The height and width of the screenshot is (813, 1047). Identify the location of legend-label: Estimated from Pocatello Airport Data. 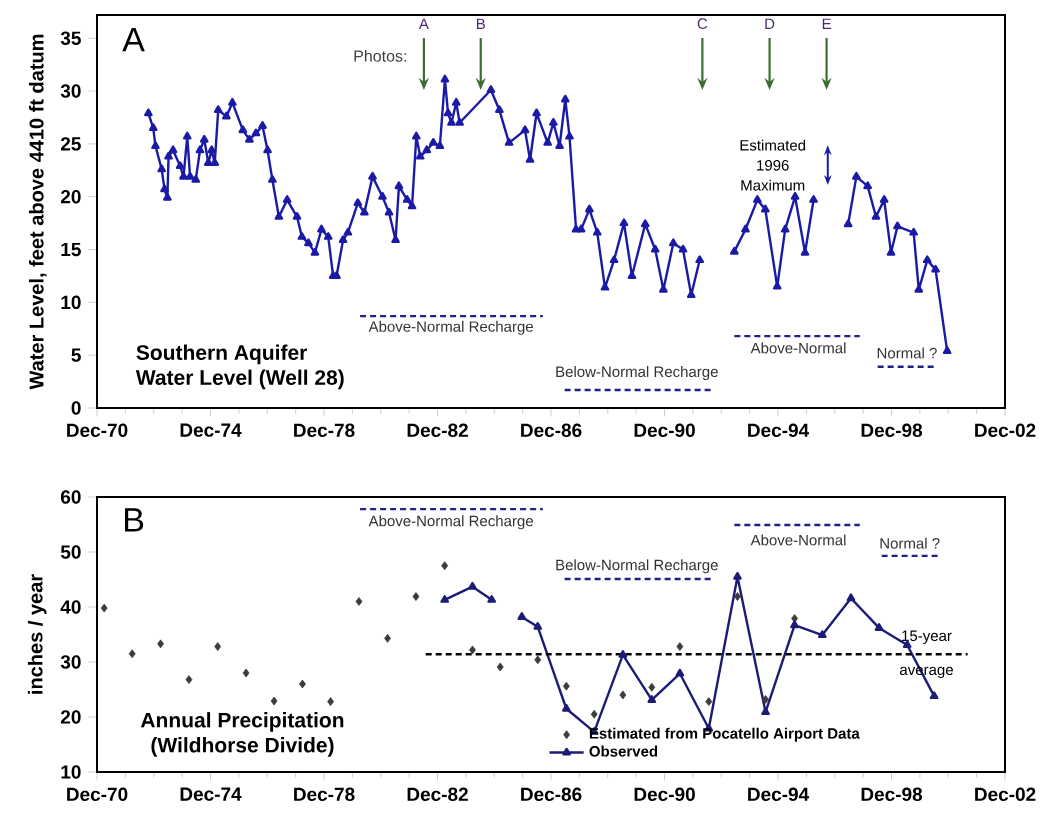
(724, 734).